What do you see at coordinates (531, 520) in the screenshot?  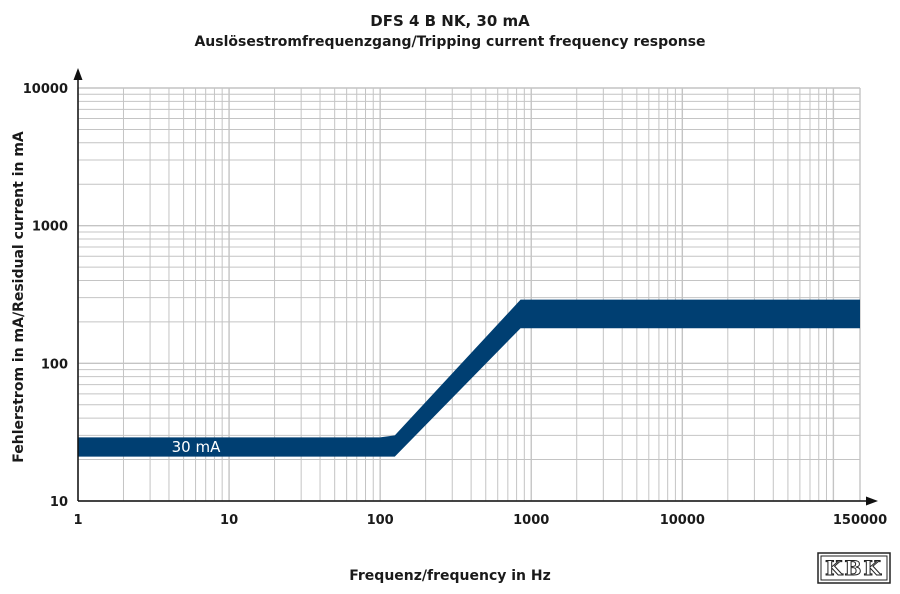 I see `x-tick-label: 1000` at bounding box center [531, 520].